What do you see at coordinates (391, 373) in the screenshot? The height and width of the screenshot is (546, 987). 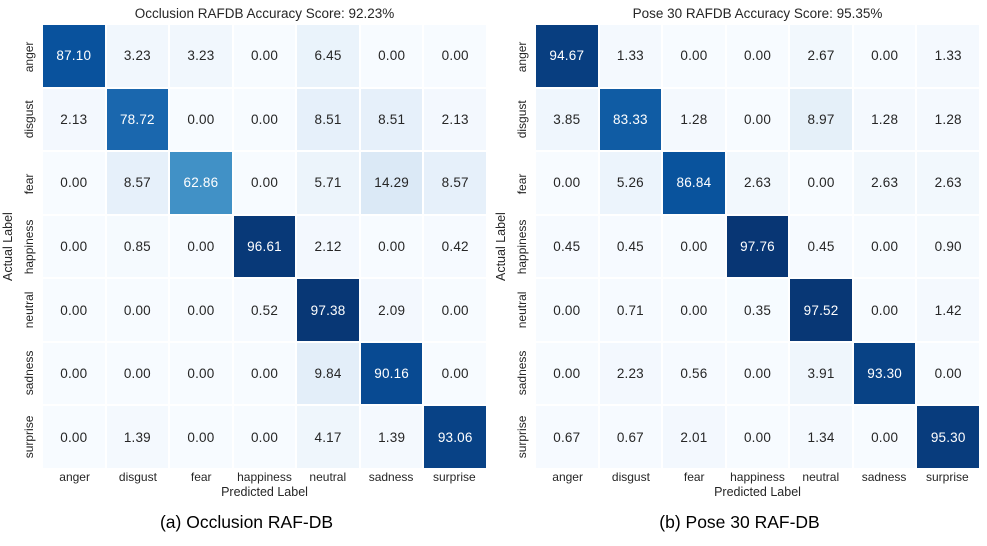 I see `matrix-cell: 90.16` at bounding box center [391, 373].